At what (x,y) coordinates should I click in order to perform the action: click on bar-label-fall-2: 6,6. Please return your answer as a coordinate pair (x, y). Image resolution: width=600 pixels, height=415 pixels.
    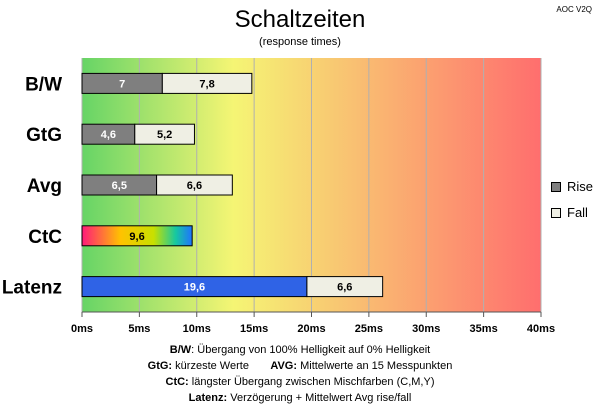
    Looking at the image, I should click on (194, 186).